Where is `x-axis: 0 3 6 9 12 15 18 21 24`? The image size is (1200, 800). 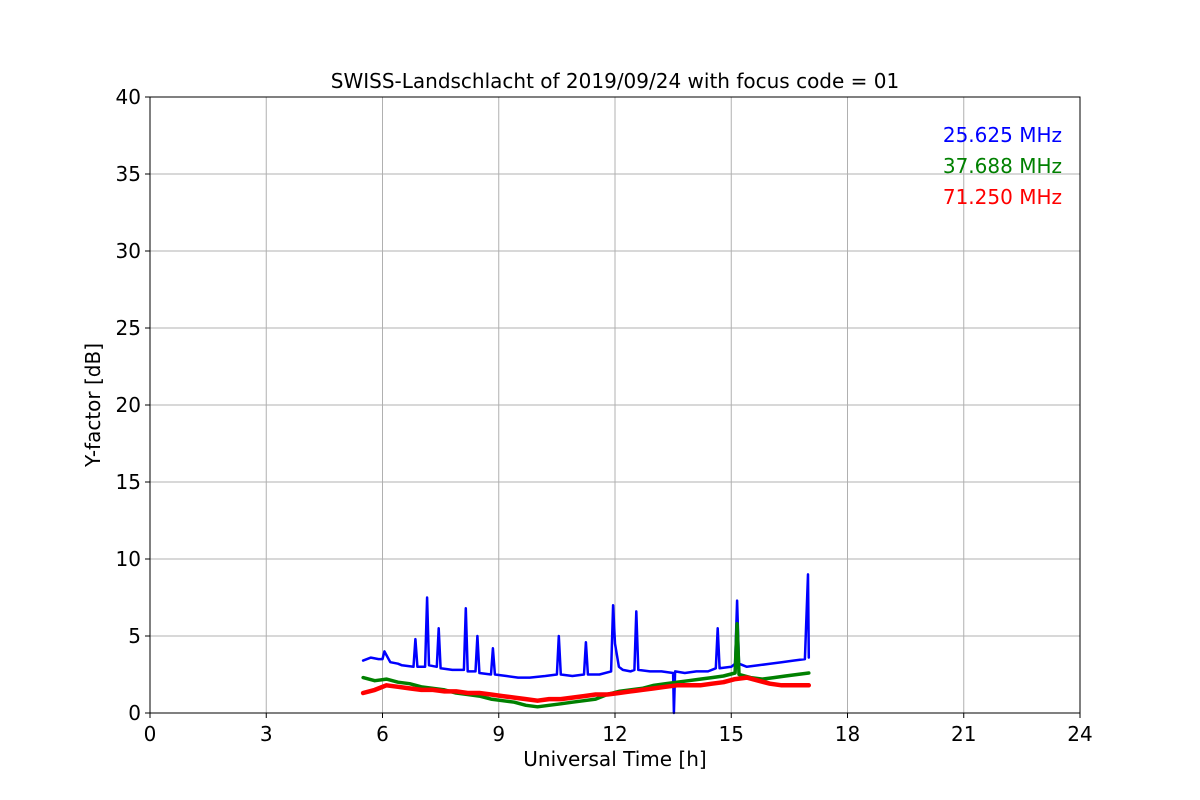 x-axis: 0 3 6 9 12 15 18 21 24 is located at coordinates (618, 729).